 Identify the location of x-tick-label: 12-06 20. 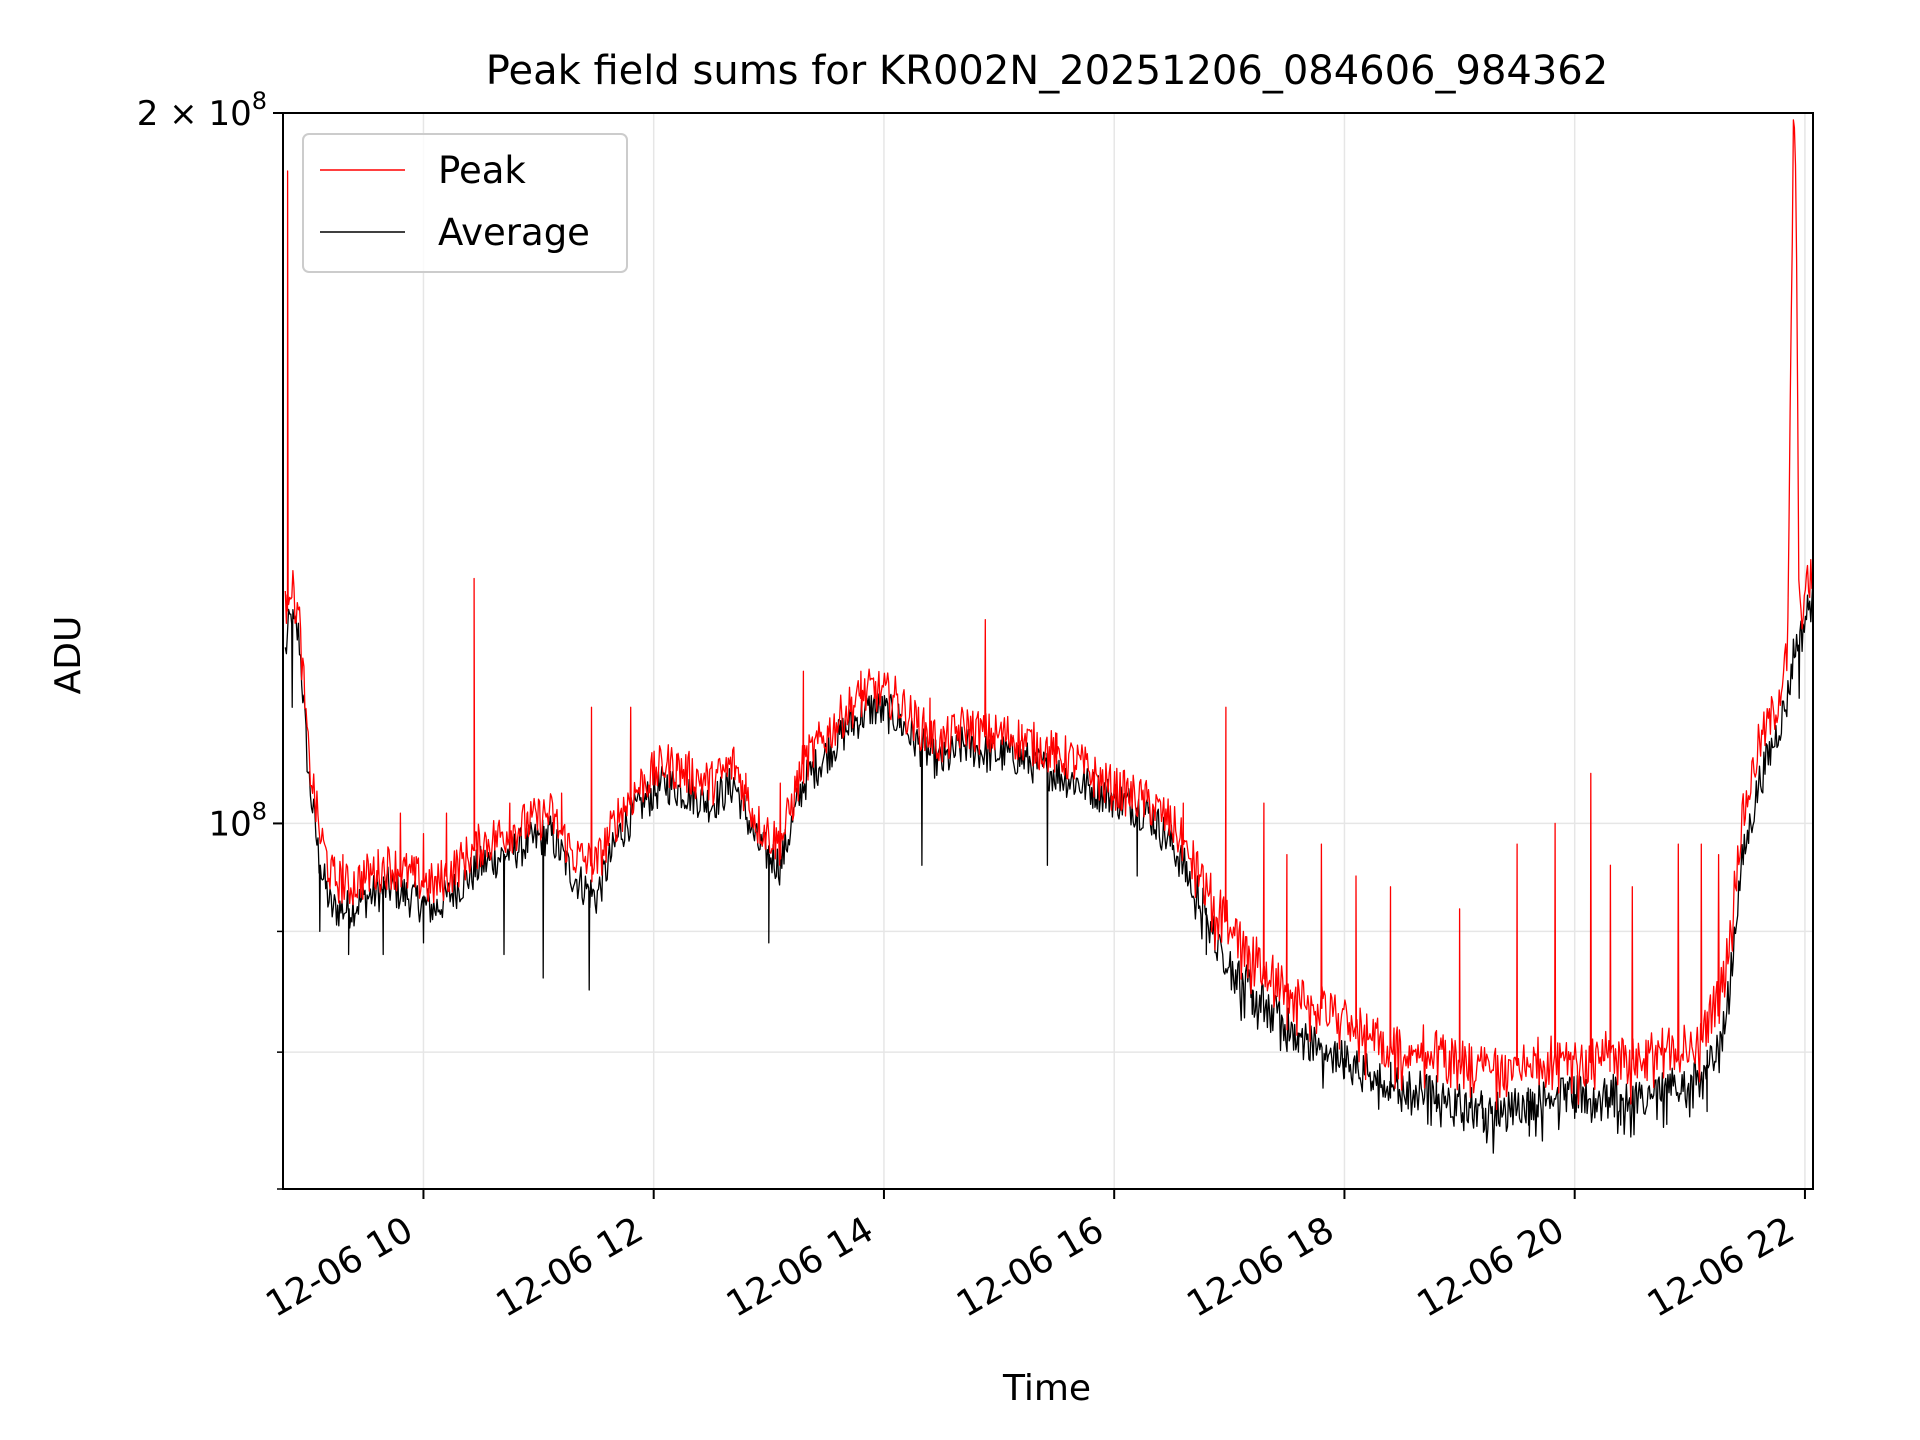
(1491, 1267).